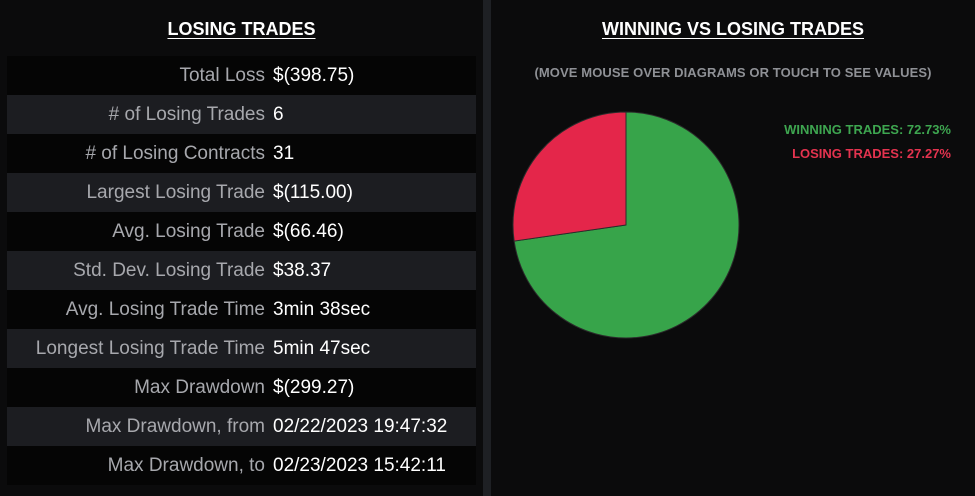 The image size is (975, 496). Describe the element at coordinates (867, 129) in the screenshot. I see `legend-winning-trades: WINNING TRADES: 72.73%` at that location.